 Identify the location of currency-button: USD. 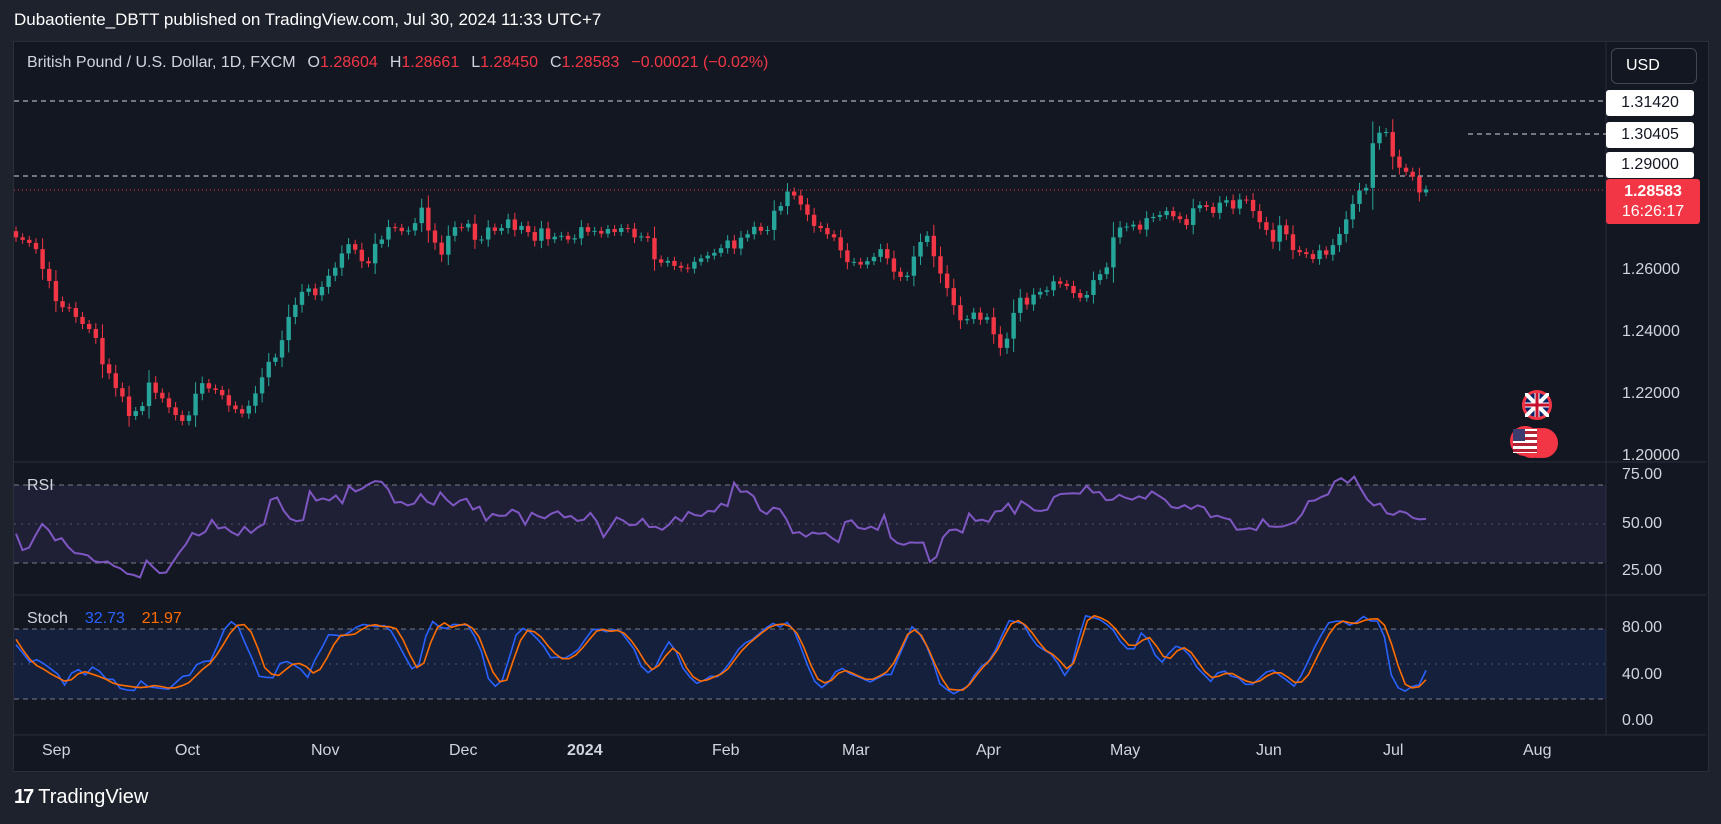
(1654, 66).